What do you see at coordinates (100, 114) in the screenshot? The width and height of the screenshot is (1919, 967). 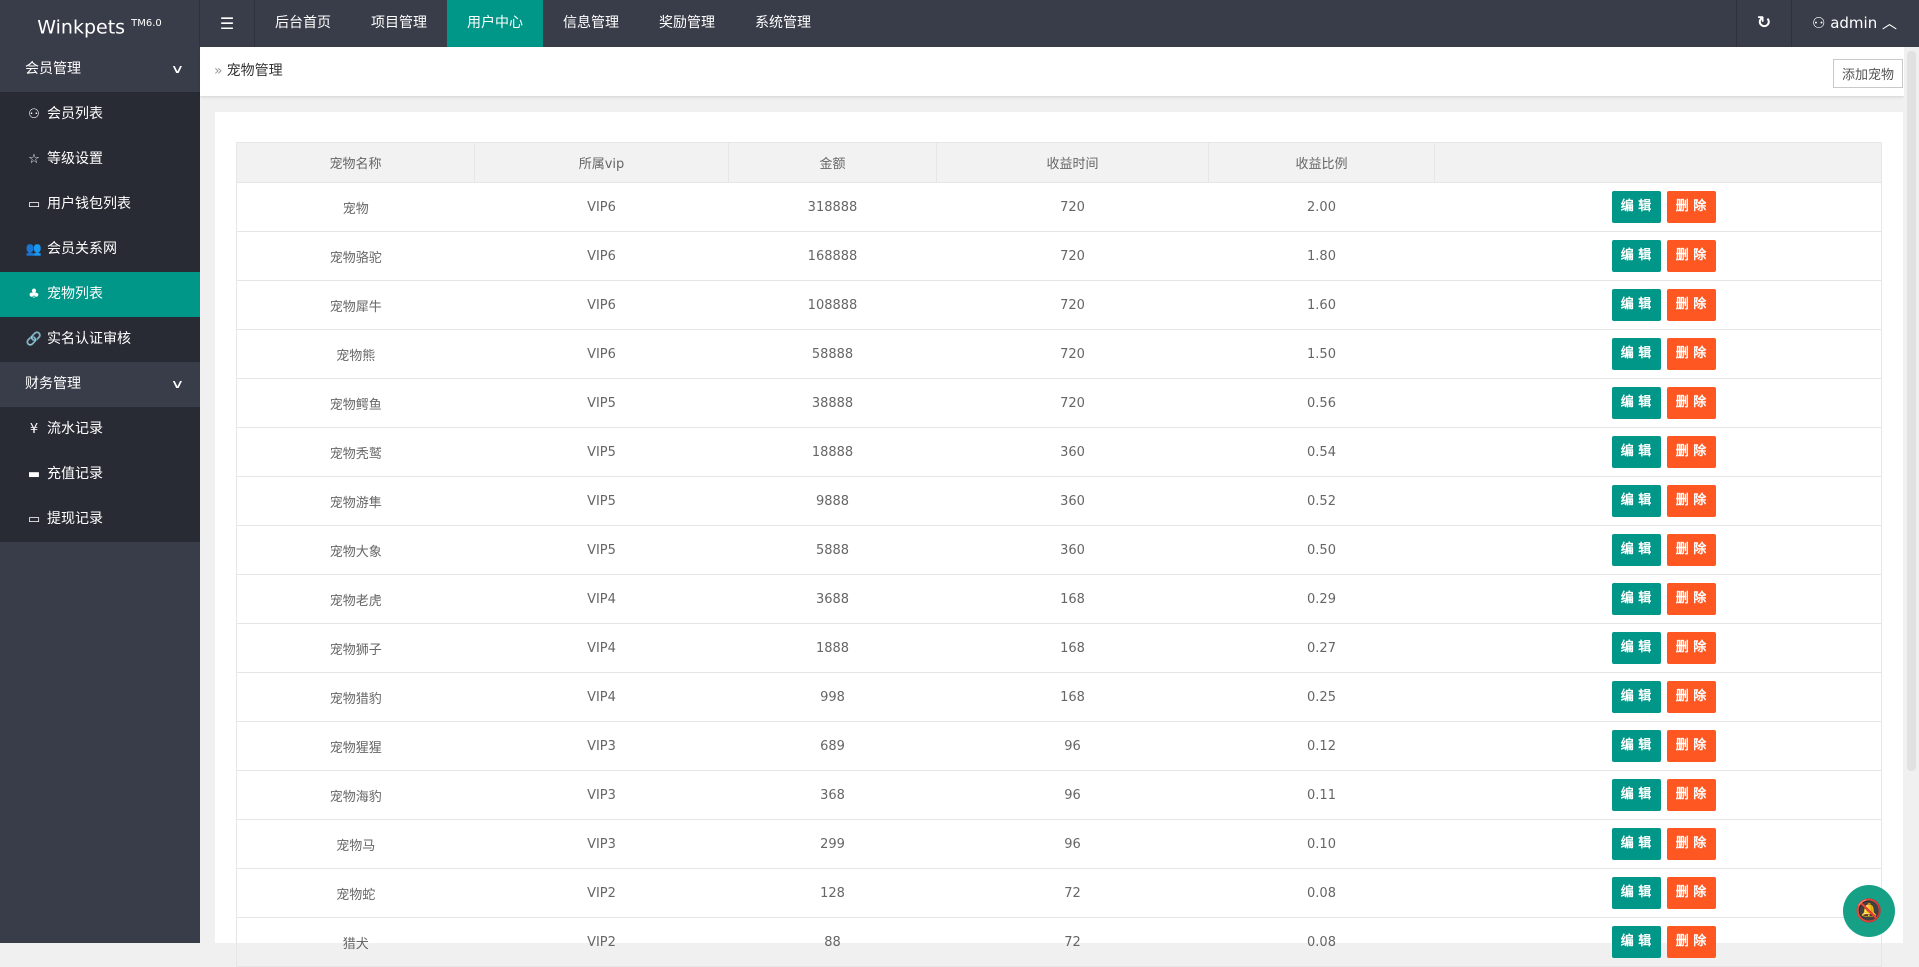 I see `sidebar-item: ⚇ 会员列表` at bounding box center [100, 114].